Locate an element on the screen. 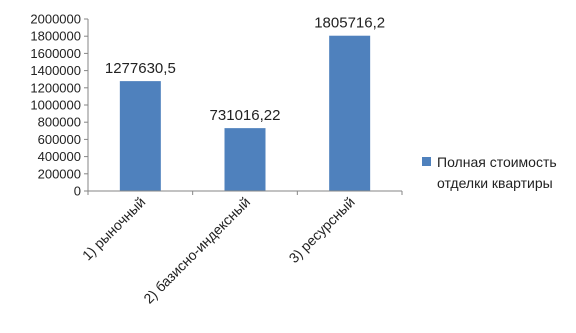  legend-label: Полная стоимость отделки квартиры is located at coordinates (497, 172).